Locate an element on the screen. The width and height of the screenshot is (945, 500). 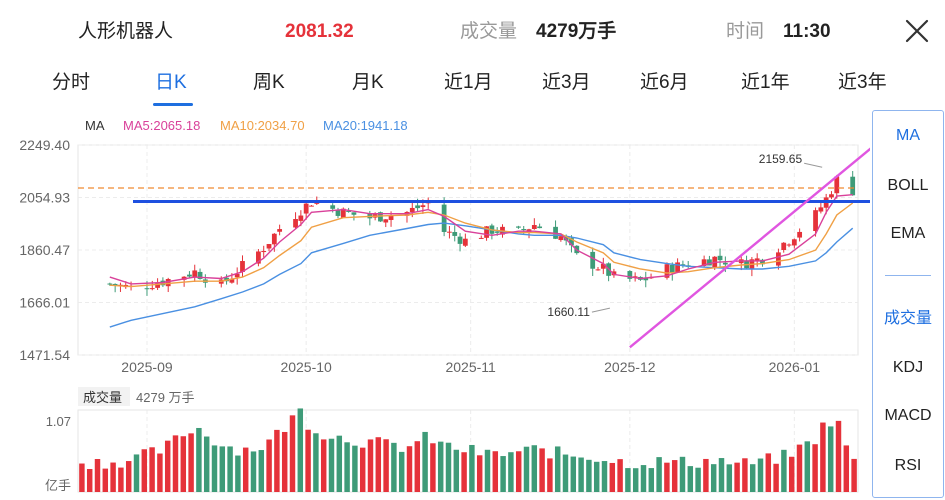
current-price: 2081.32 is located at coordinates (319, 31).